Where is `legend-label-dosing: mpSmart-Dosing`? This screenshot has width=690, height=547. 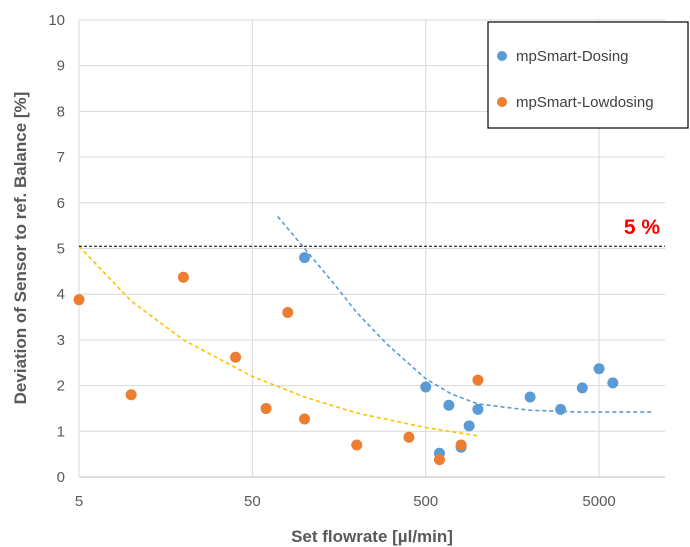
legend-label-dosing: mpSmart-Dosing is located at coordinates (572, 56).